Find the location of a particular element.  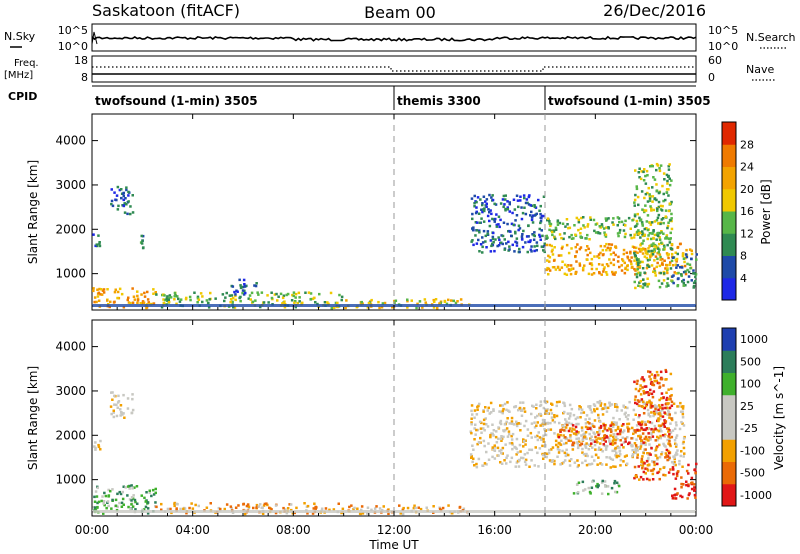

nsearch-tick-bottom: 10^0 is located at coordinates (723, 46).